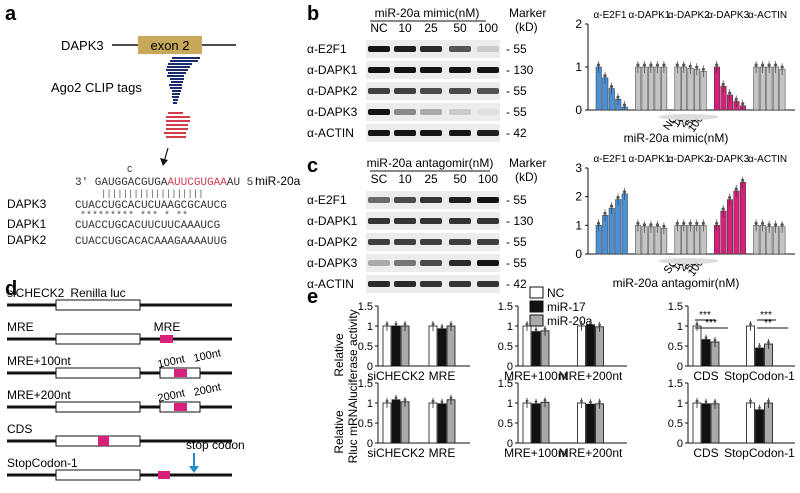 This screenshot has height=493, width=800. Describe the element at coordinates (170, 45) in the screenshot. I see `exon-box` at that location.